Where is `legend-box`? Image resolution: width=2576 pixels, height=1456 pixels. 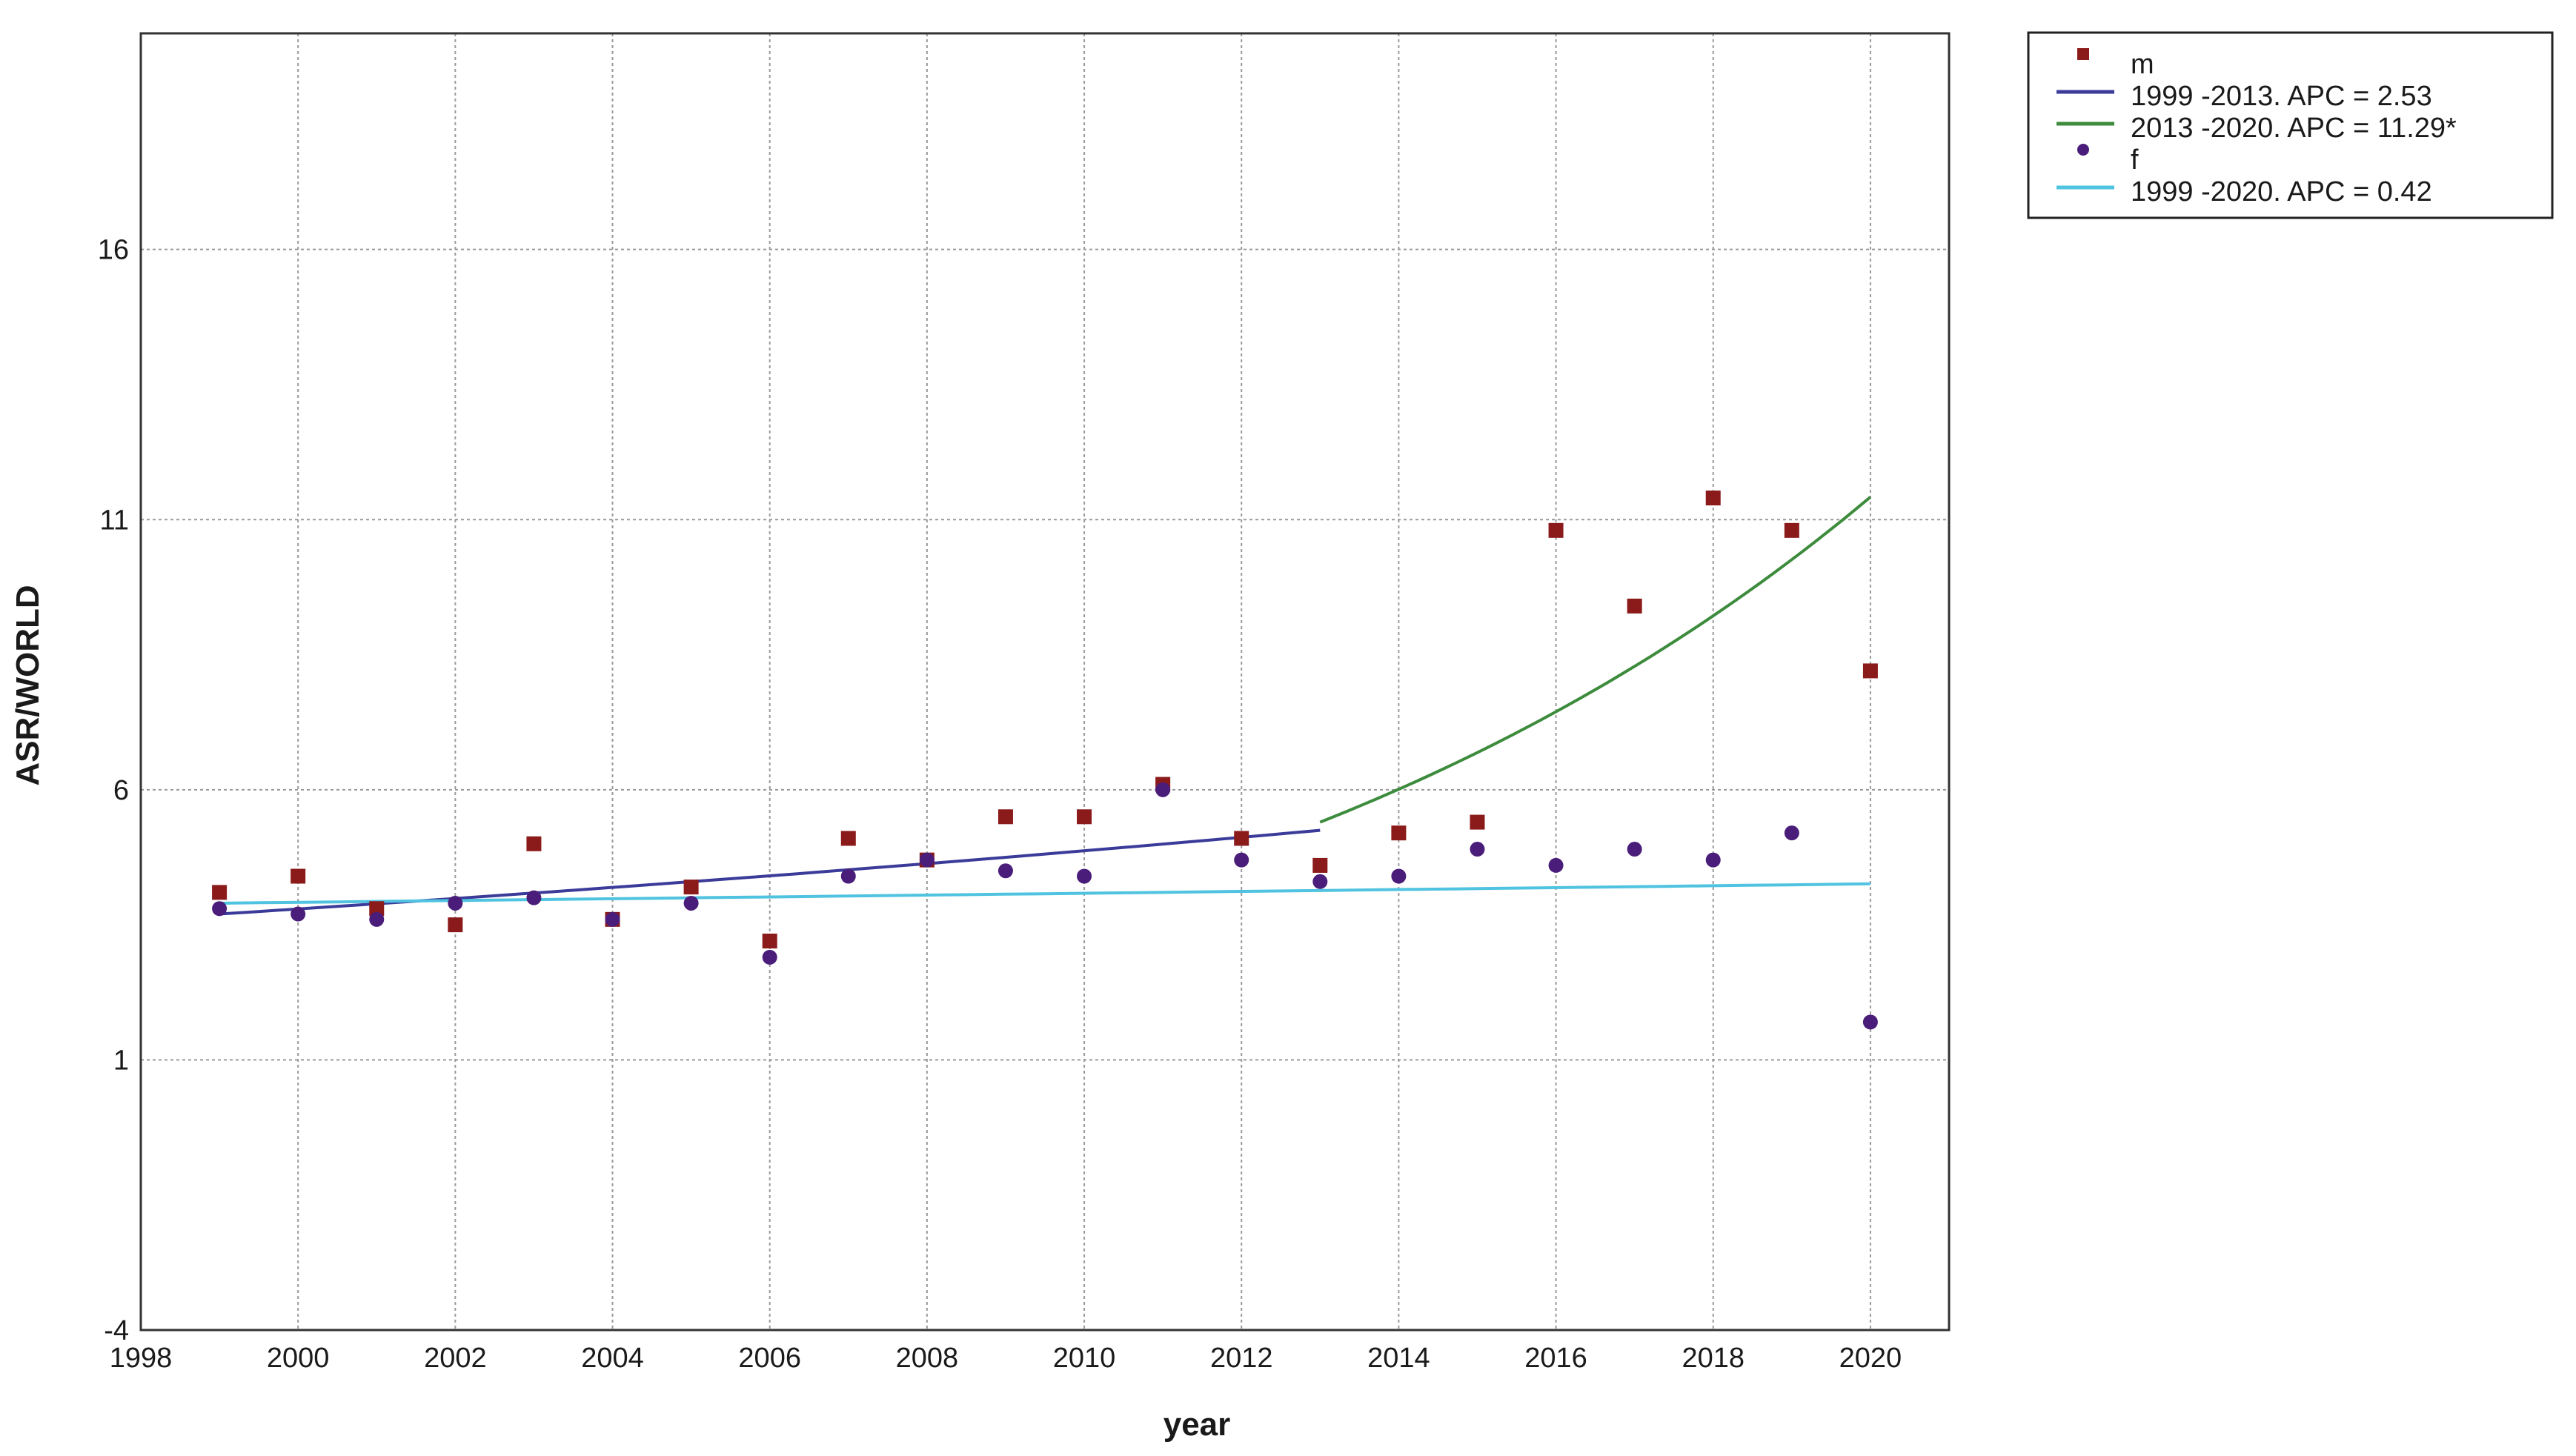 legend-box is located at coordinates (2290, 125).